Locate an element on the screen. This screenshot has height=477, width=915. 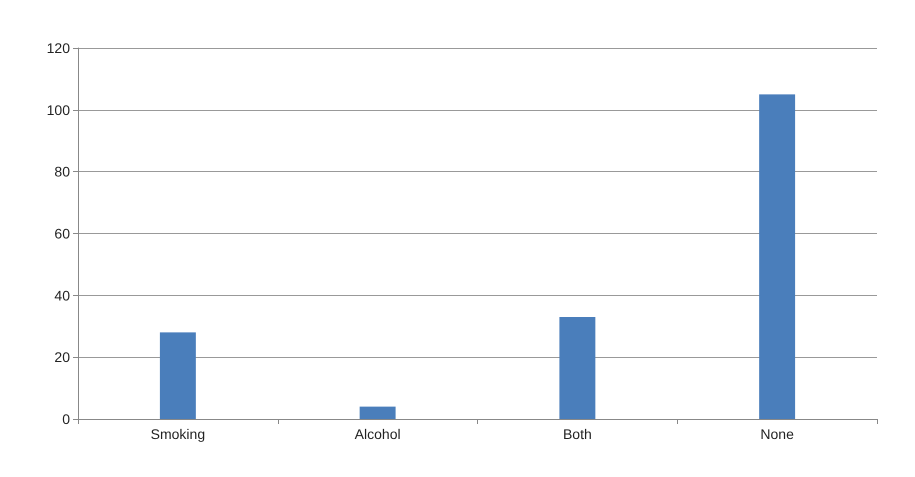
x-tick-label: Both is located at coordinates (577, 434).